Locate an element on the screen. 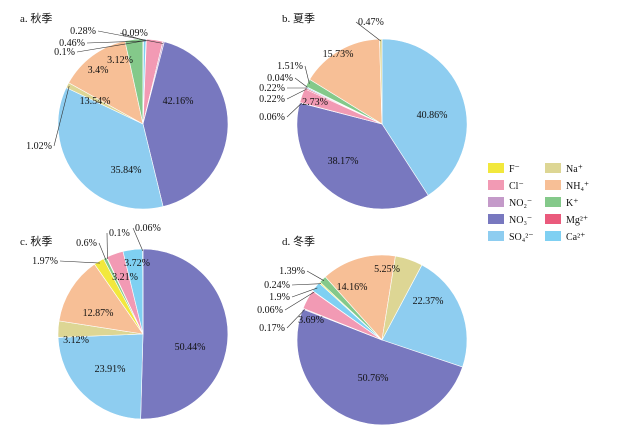  legend-label: Cl⁻ is located at coordinates (516, 186).